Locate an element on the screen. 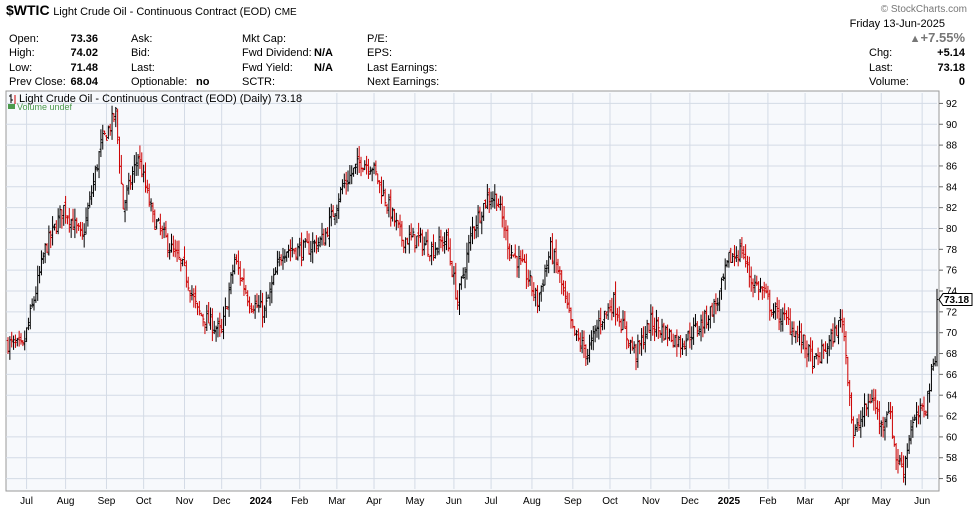 The width and height of the screenshot is (973, 509). volume-legend-icon is located at coordinates (11, 106).